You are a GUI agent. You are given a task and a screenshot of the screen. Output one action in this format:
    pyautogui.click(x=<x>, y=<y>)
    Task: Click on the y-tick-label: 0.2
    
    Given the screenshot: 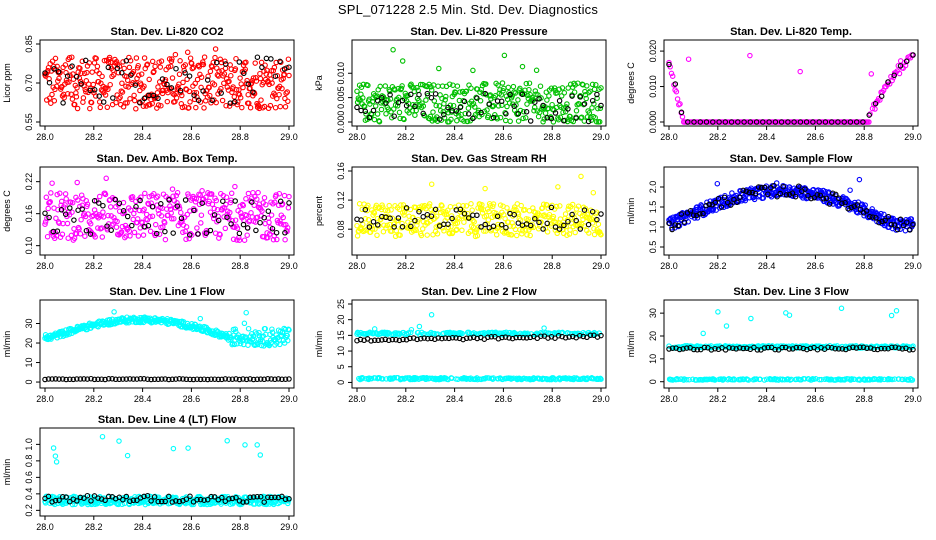 What is the action you would take?
    pyautogui.click(x=29, y=510)
    